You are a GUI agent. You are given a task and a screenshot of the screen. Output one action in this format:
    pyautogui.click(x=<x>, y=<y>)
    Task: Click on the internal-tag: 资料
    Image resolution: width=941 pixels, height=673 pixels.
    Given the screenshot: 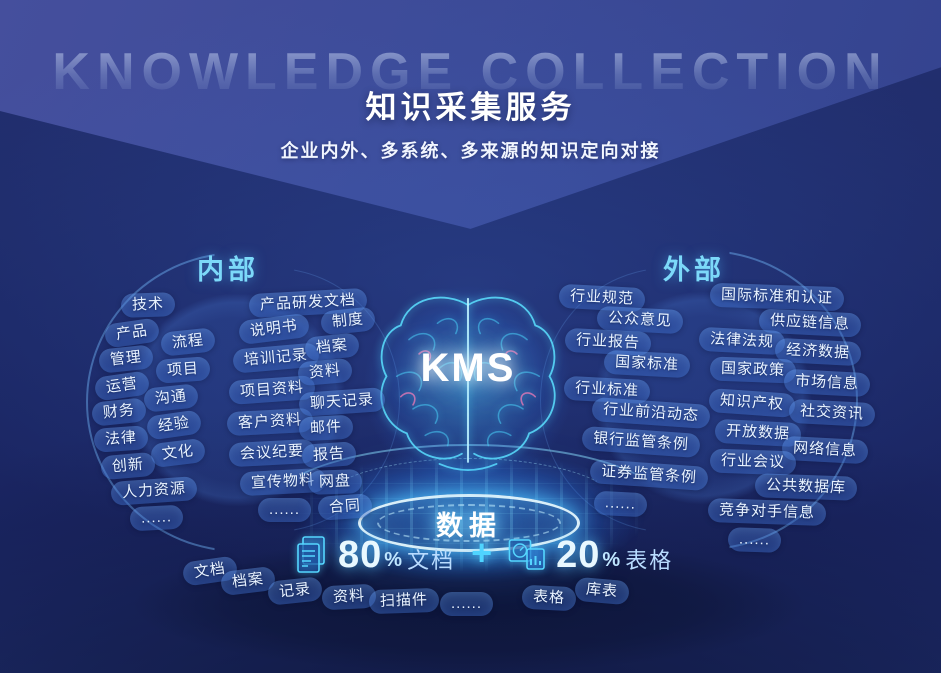 What is the action you would take?
    pyautogui.click(x=325, y=372)
    